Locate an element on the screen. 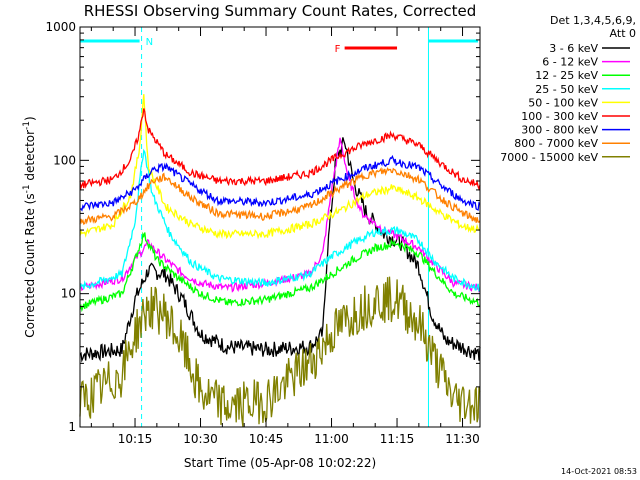 This screenshot has height=480, width=640. y-axis-label-part1: Corrected Count Rate (s is located at coordinates (30, 265).